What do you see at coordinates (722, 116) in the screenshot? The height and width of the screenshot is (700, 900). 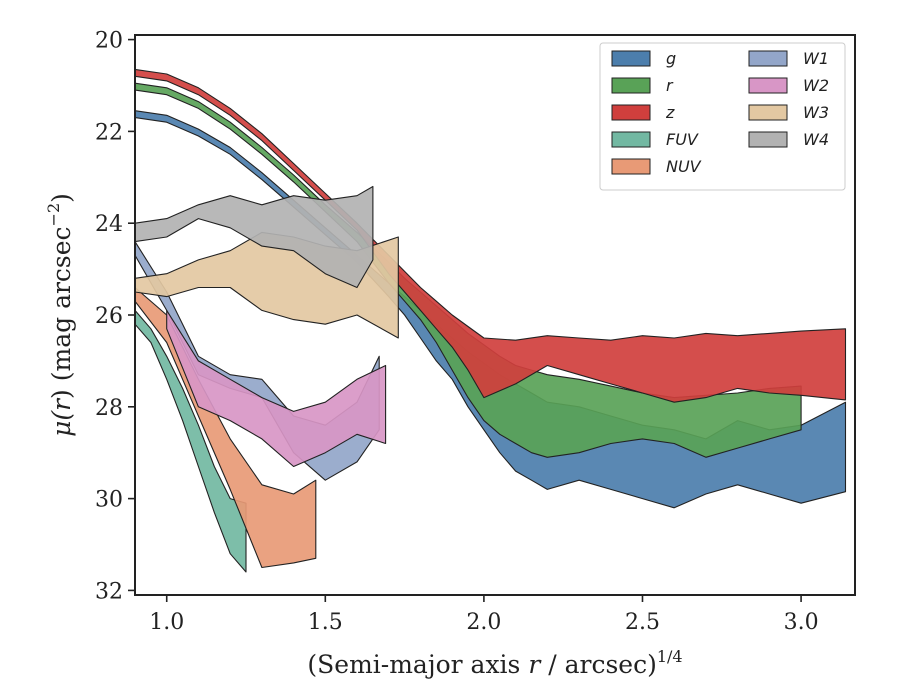 I see `legend: grz FUV NUV W1 W2 W3 W4` at bounding box center [722, 116].